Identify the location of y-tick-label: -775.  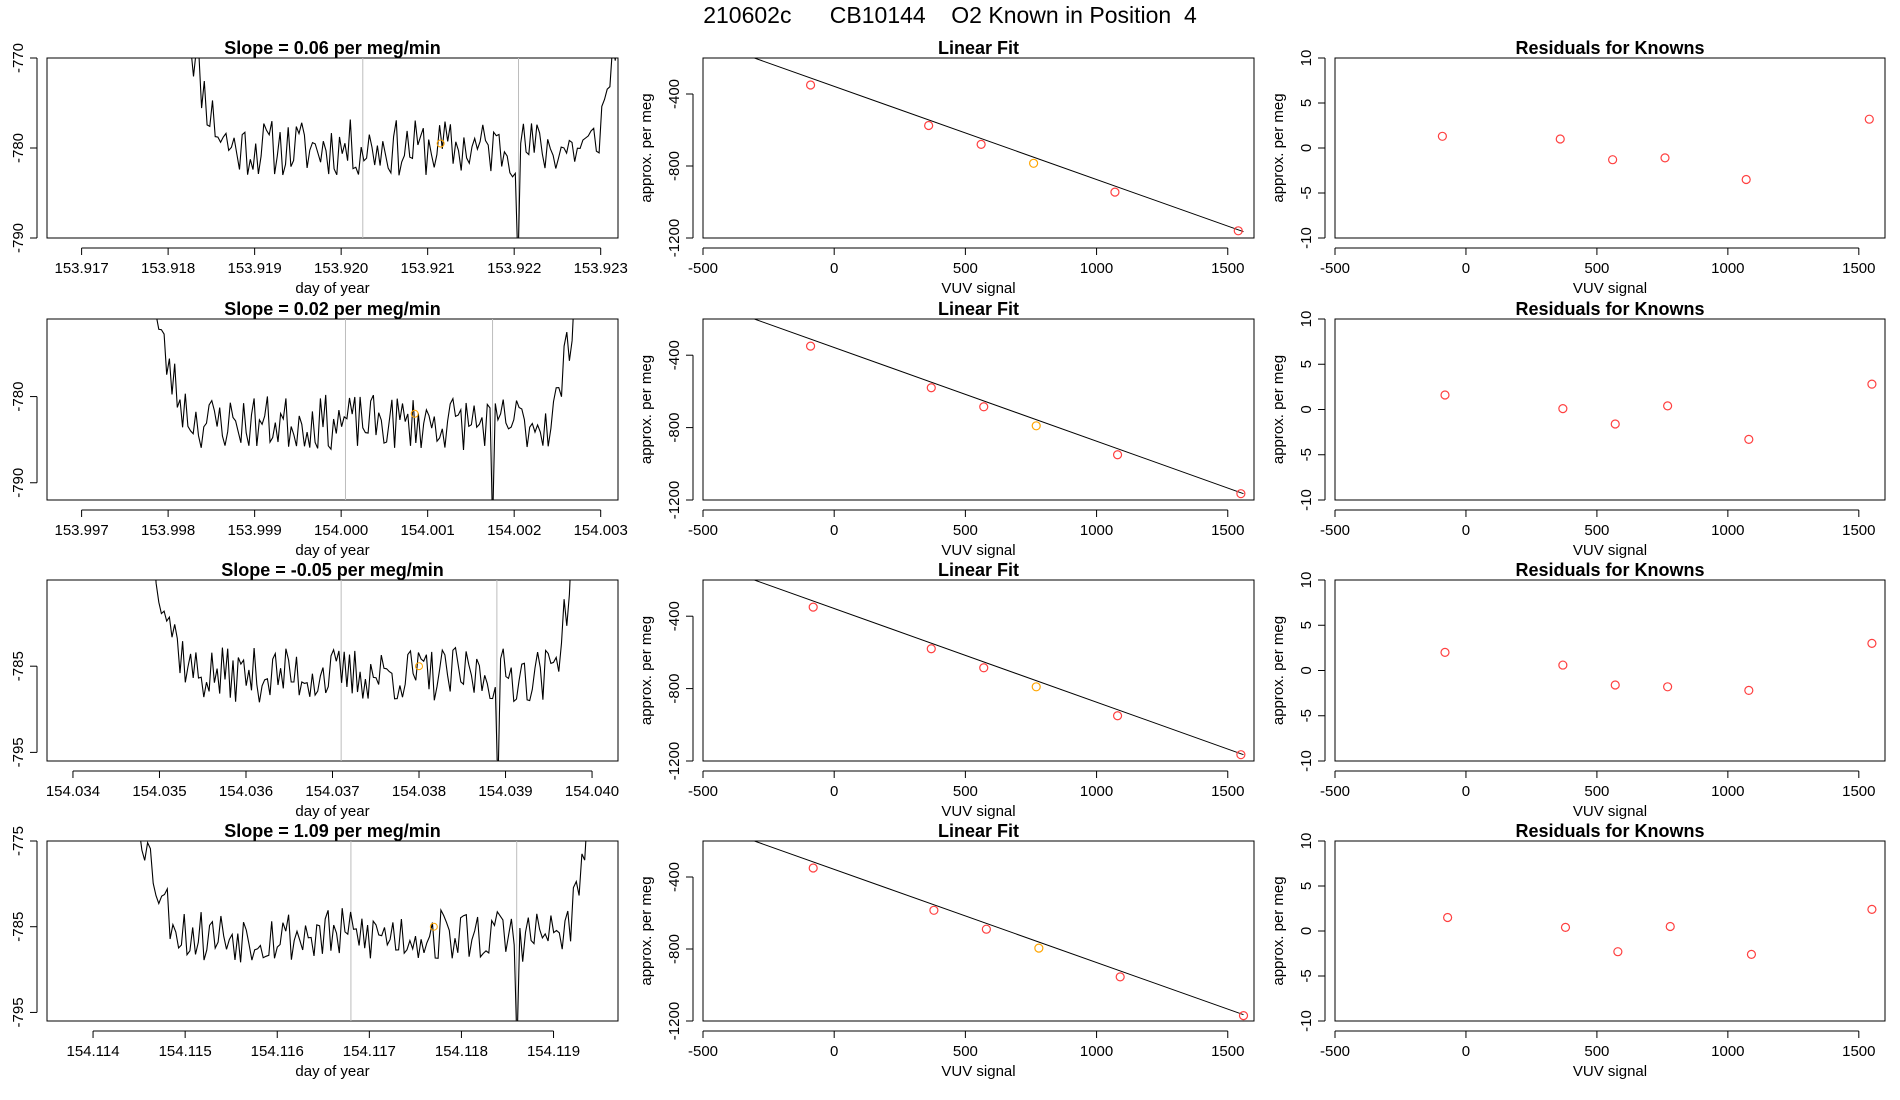
(18, 841).